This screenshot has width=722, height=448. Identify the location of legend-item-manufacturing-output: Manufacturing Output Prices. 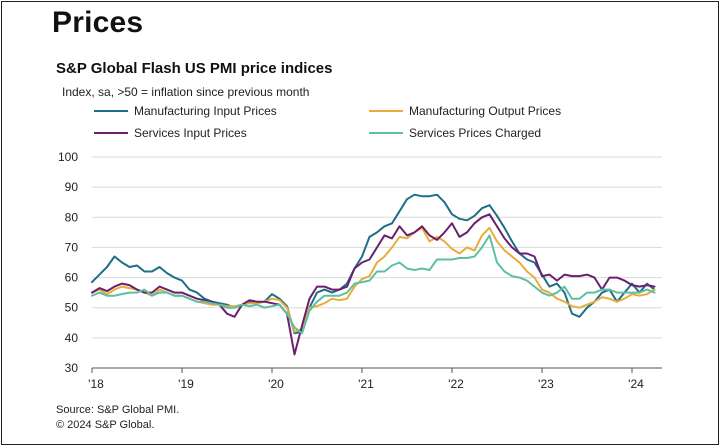
(465, 111).